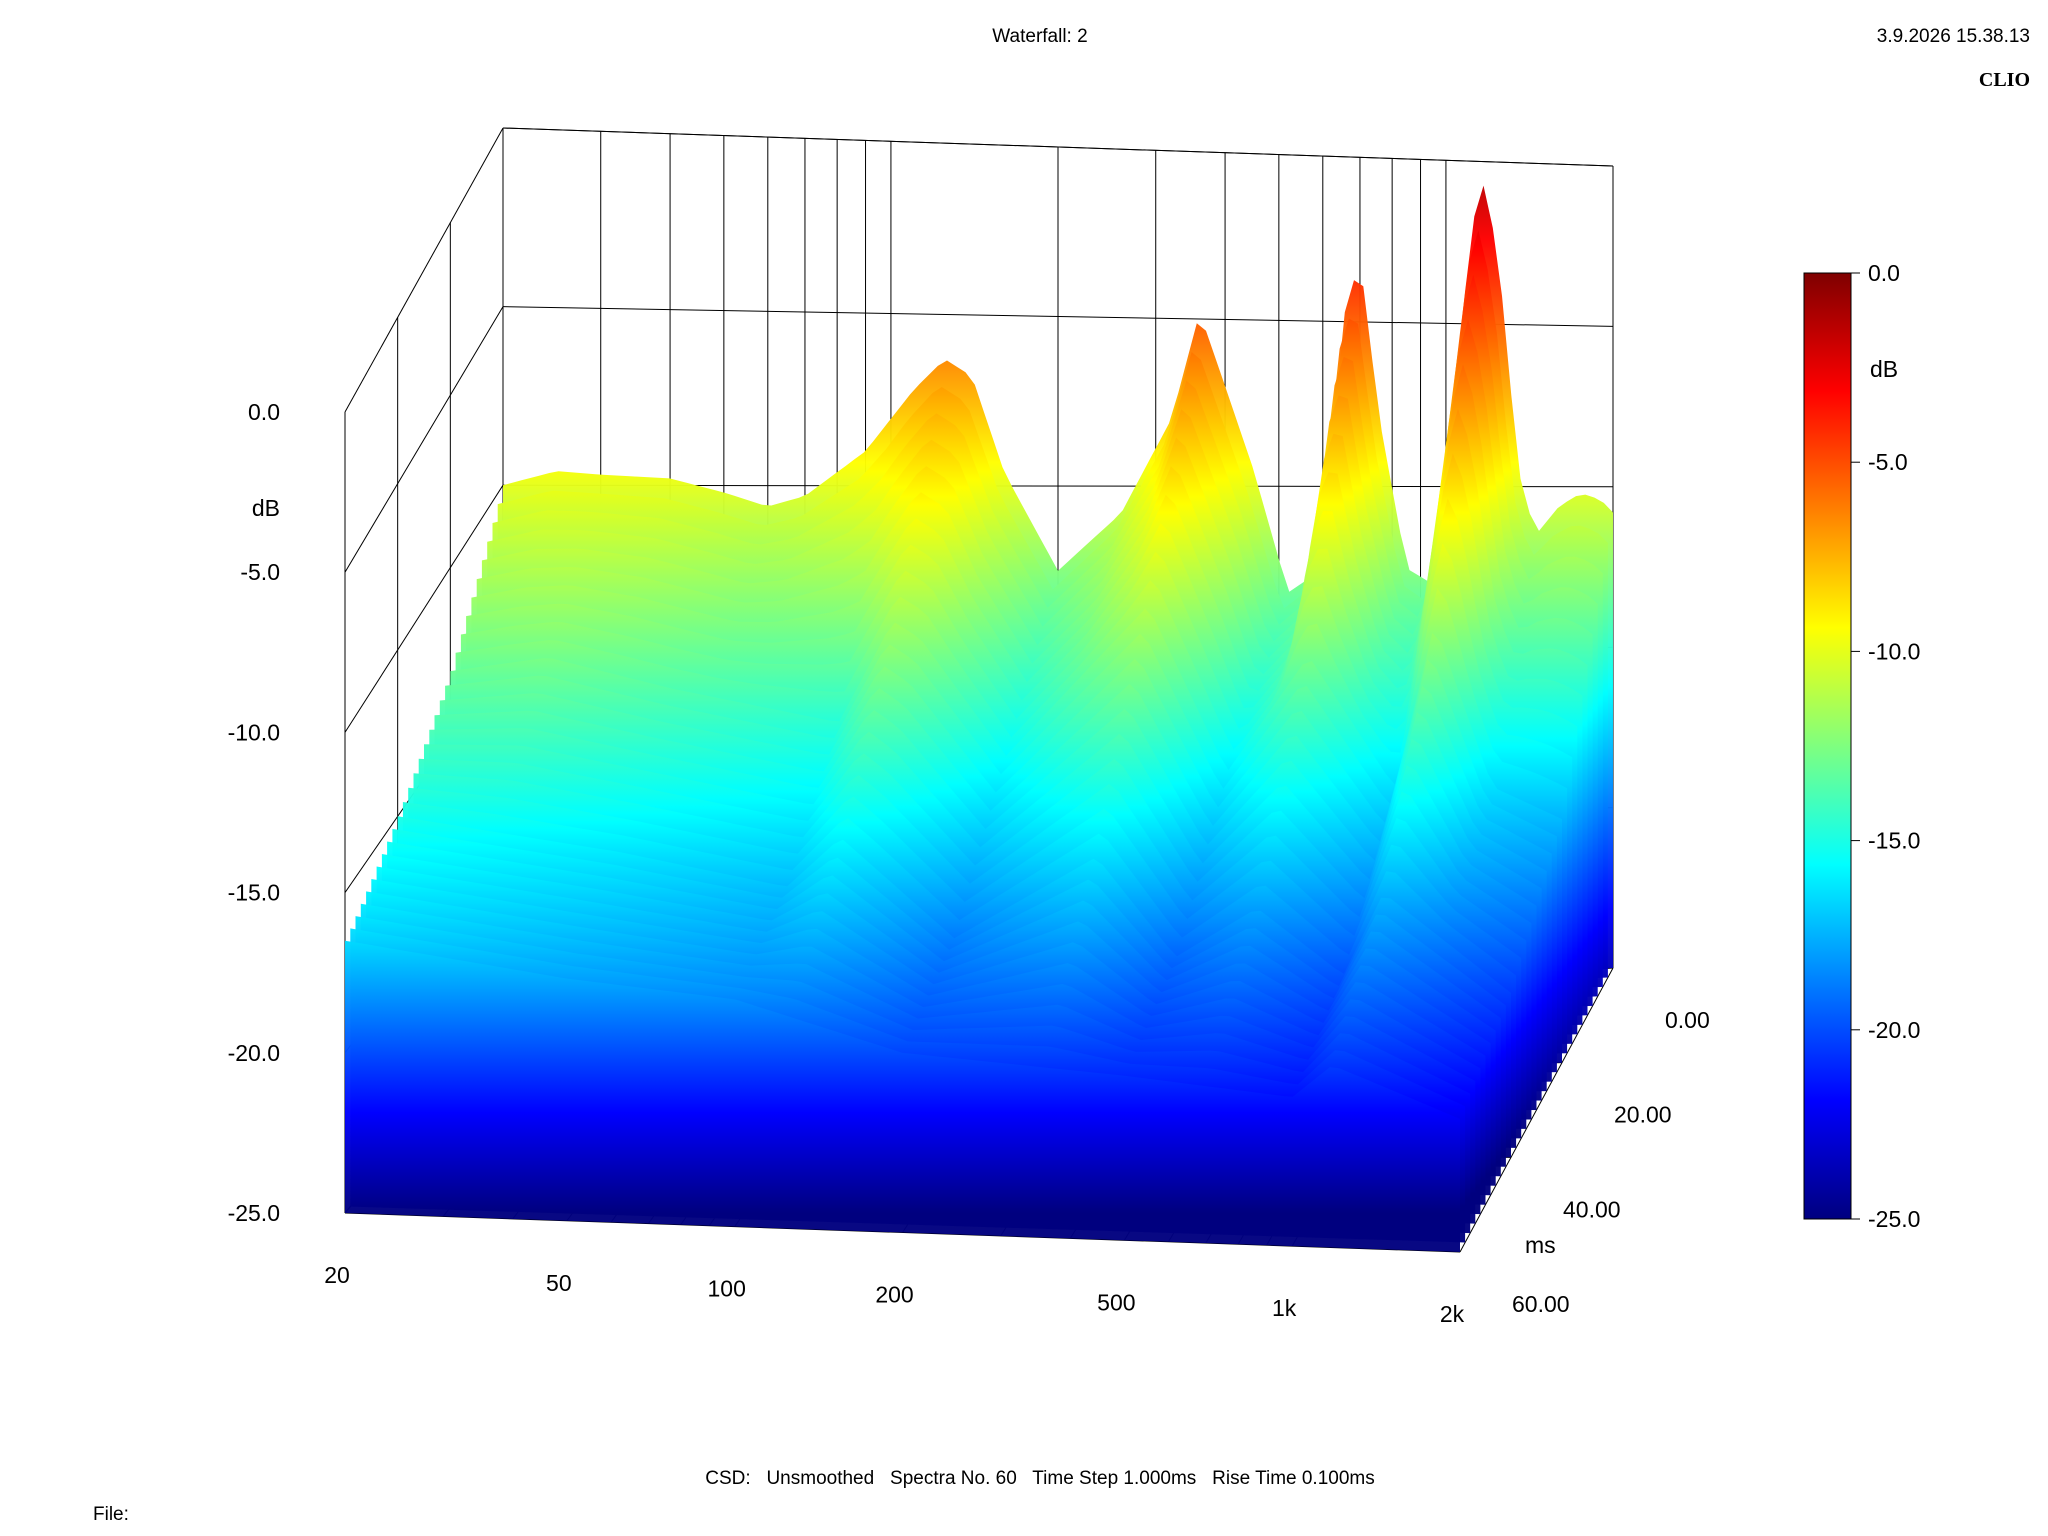 The image size is (2048, 1536). What do you see at coordinates (559, 1283) in the screenshot?
I see `x-tick-label: 50` at bounding box center [559, 1283].